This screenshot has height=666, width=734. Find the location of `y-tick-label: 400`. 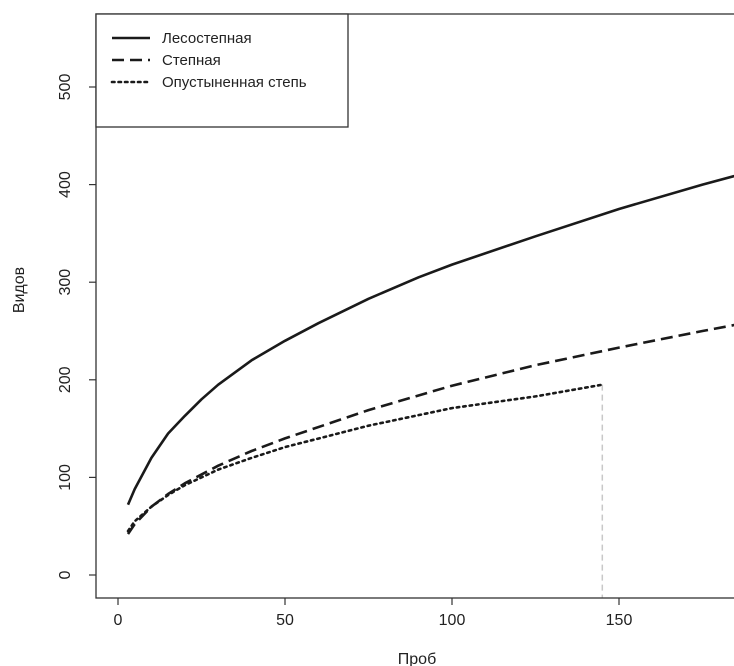

y-tick-label: 400 is located at coordinates (65, 184).